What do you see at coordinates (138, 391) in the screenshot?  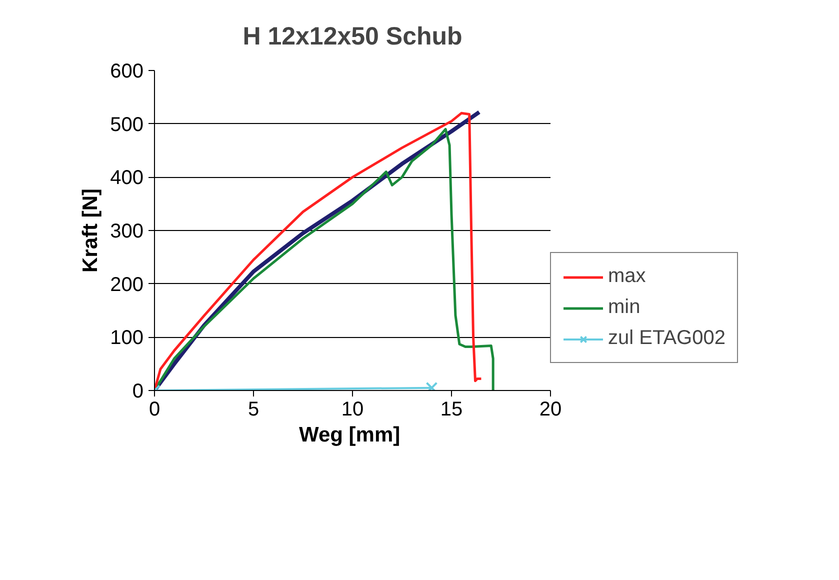 I see `y-tick-label: 0` at bounding box center [138, 391].